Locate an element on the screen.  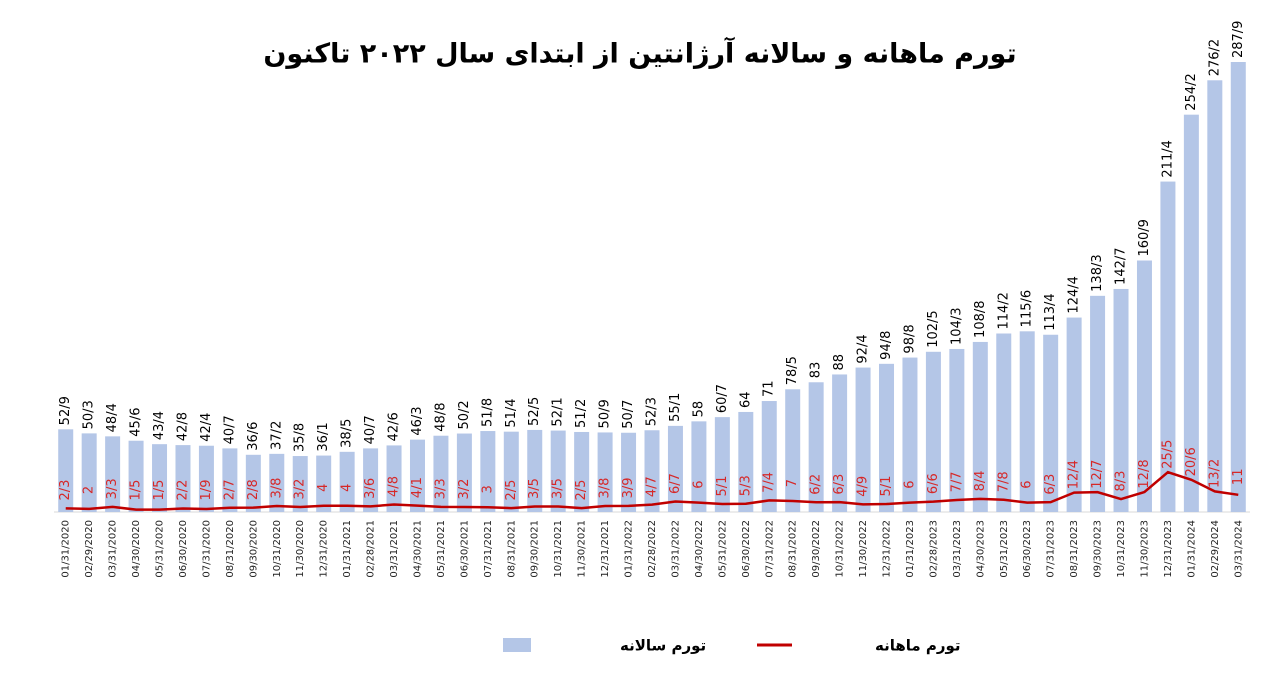
x-tick-label: 08/31/2023 is located at coordinates (1074, 549).